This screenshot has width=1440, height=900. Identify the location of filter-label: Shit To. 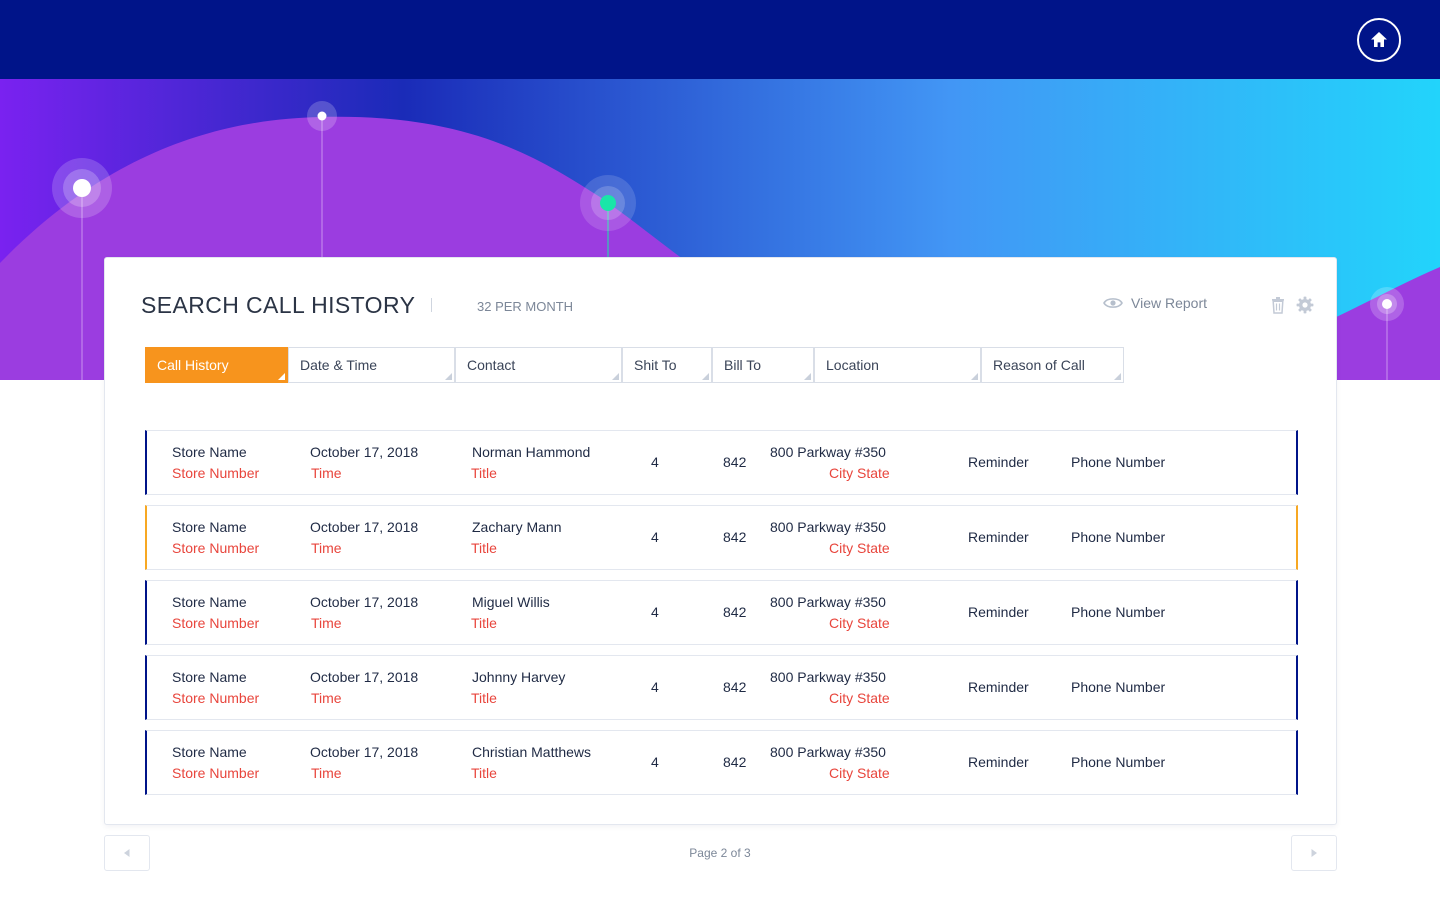
(655, 365).